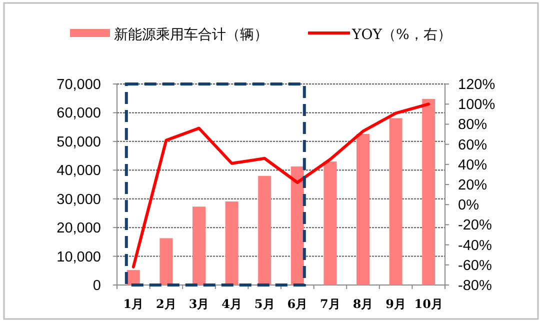  Describe the element at coordinates (78, 257) in the screenshot. I see `y-tick-label: 10,000` at that location.